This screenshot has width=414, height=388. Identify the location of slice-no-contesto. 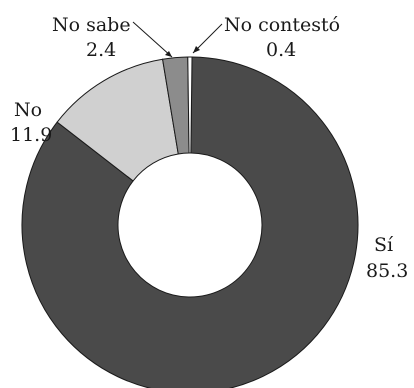
(190, 105).